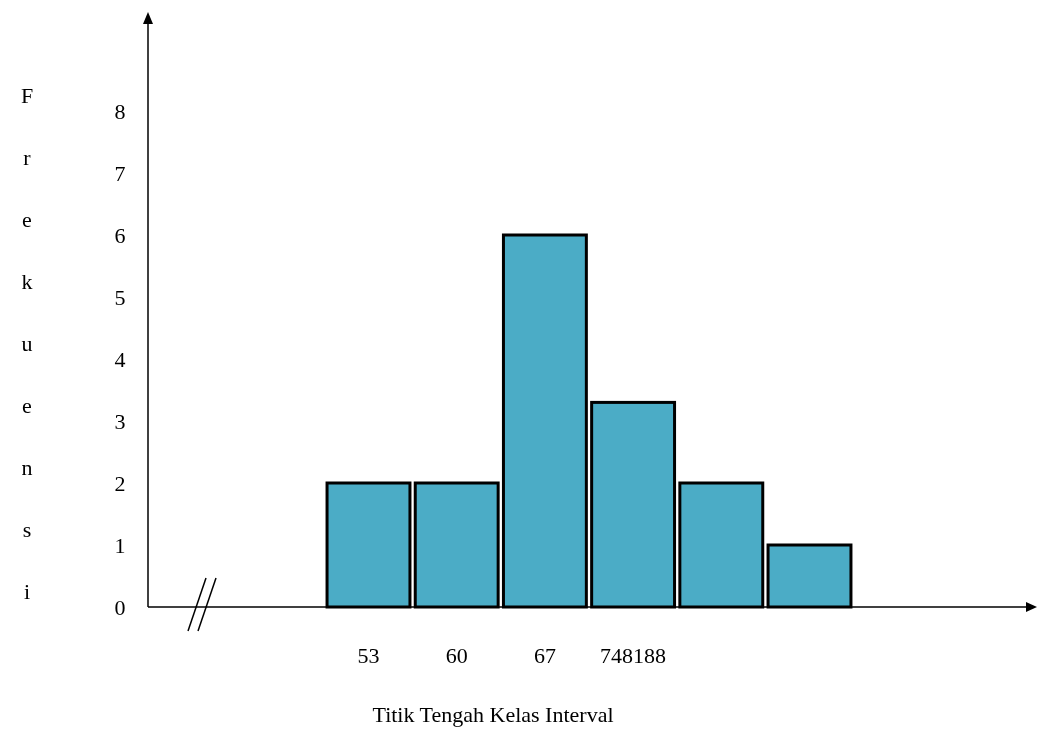 Image resolution: width=1037 pixels, height=729 pixels. What do you see at coordinates (27, 343) in the screenshot?
I see `text: Frekuensi` at bounding box center [27, 343].